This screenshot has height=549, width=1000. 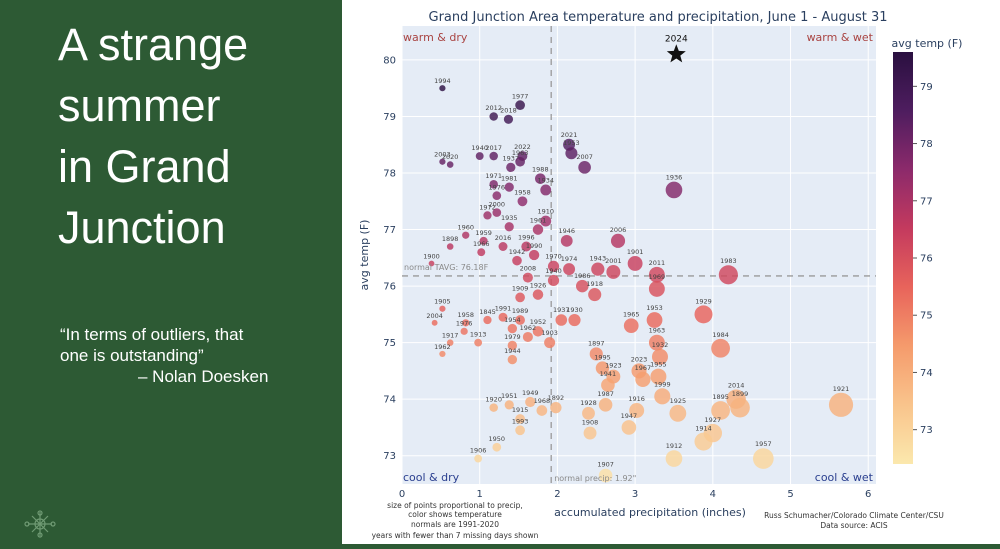 I want to click on colorbar-tick-label: 75, so click(x=926, y=316).